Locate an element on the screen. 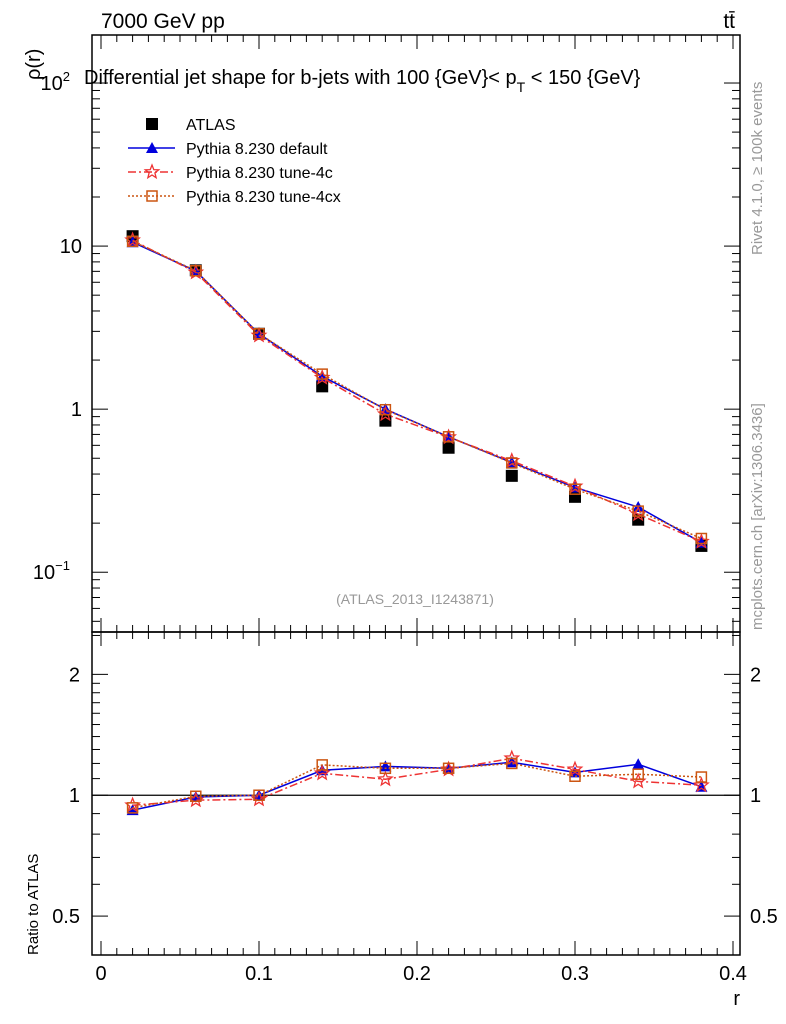 This screenshot has height=1024, width=786. legend-label: Pythia 8.230 default is located at coordinates (257, 149).